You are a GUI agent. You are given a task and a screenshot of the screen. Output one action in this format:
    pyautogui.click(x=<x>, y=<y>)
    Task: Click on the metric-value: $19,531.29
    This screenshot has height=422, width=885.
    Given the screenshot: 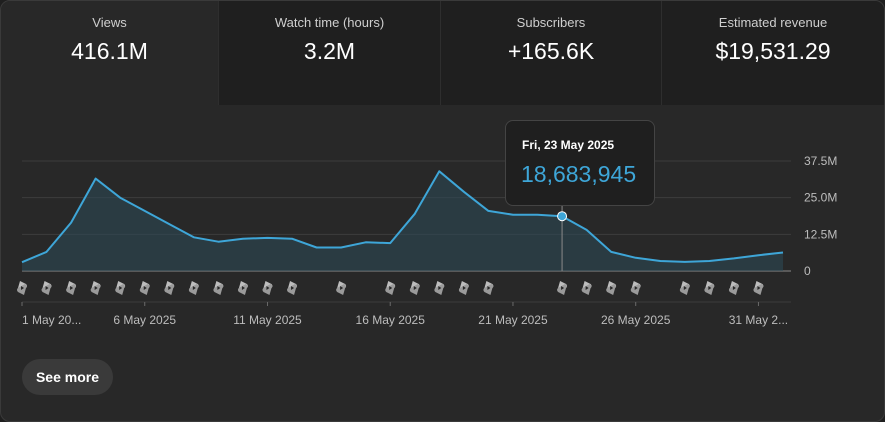 What is the action you would take?
    pyautogui.click(x=773, y=51)
    